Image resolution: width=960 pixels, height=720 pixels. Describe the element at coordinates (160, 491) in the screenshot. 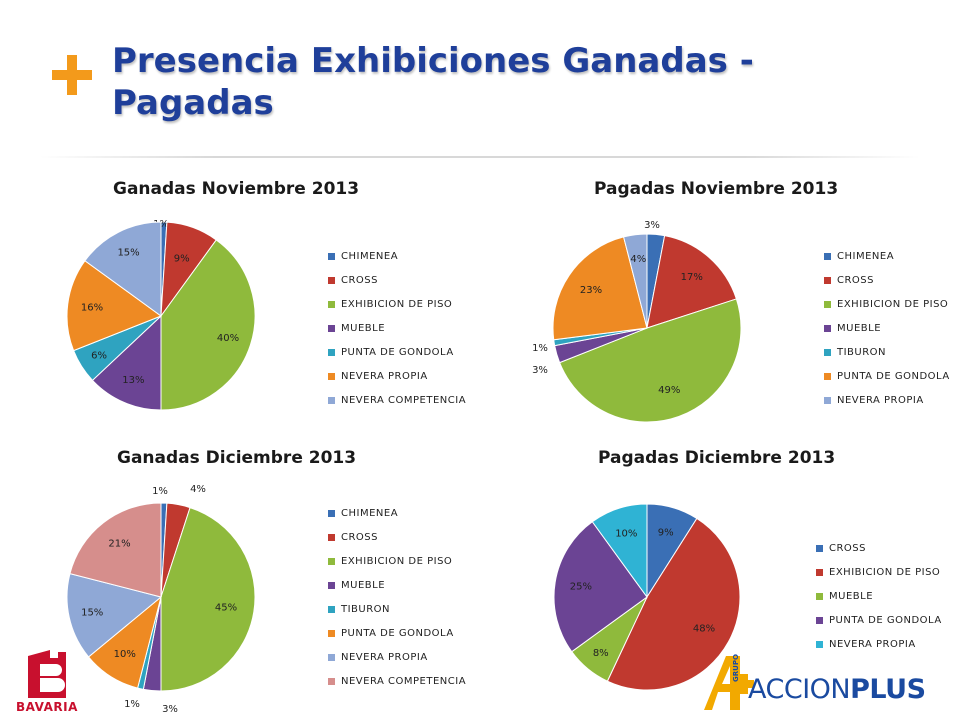

I see `slice-label-chimenea: 1%` at that location.